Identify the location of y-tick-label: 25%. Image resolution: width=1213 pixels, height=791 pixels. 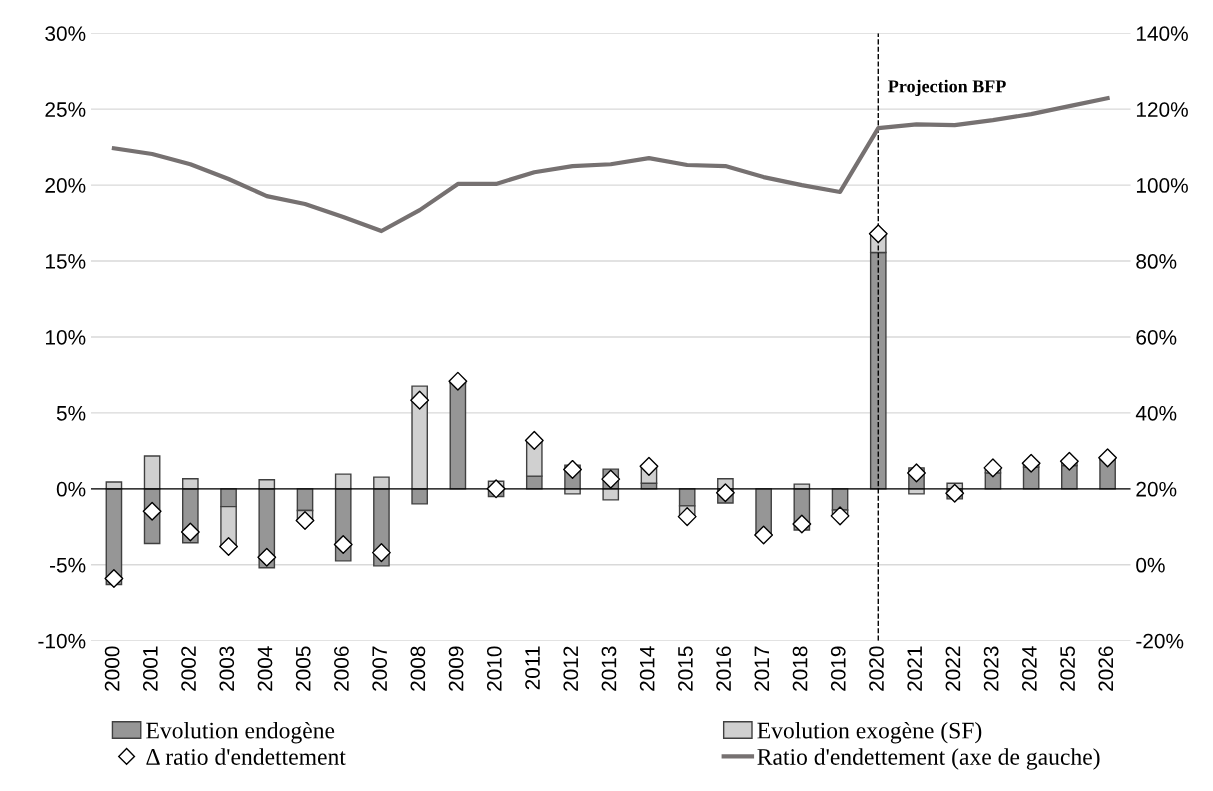
(65, 109).